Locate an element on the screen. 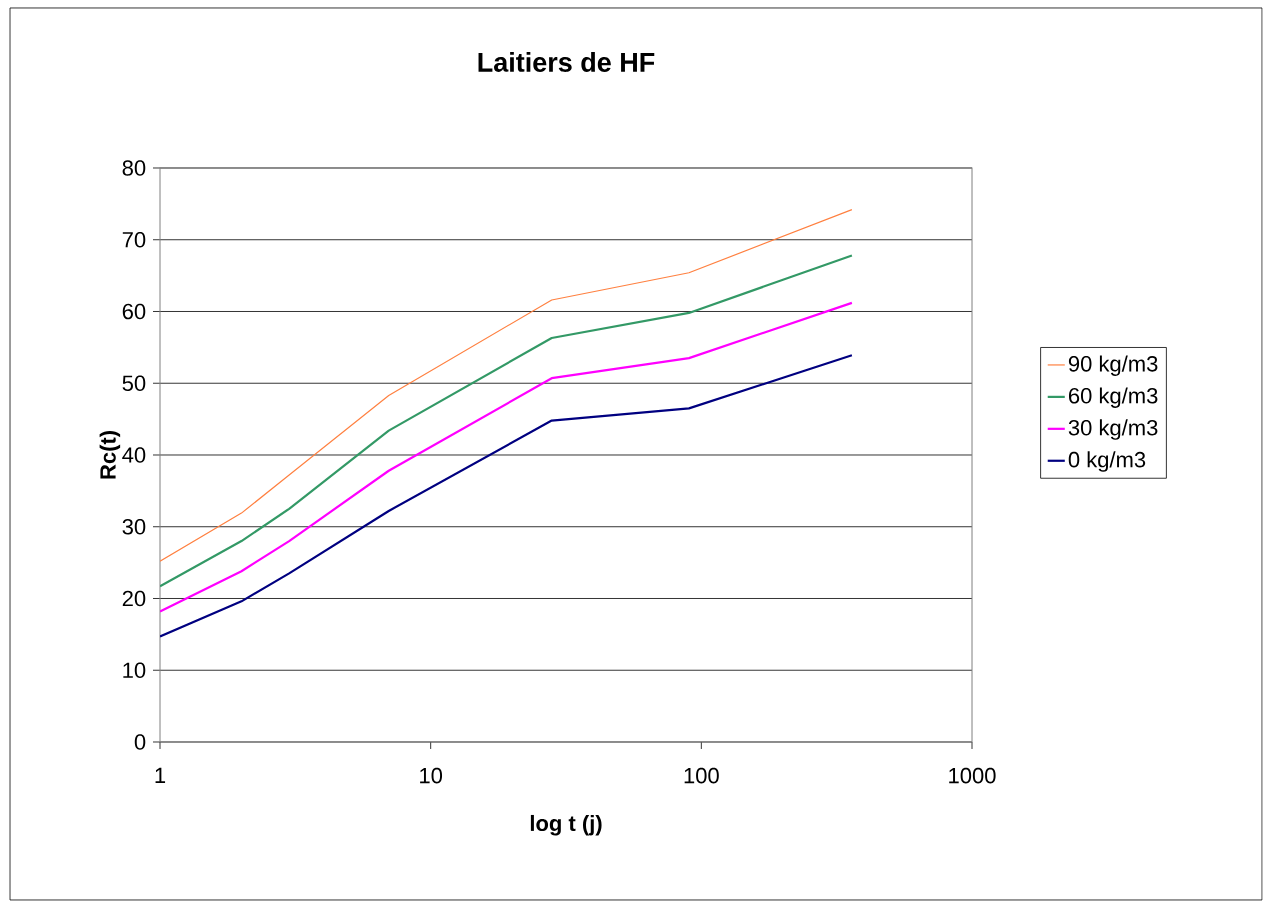 The height and width of the screenshot is (901, 1263). legend-label: 30 kg/m3 is located at coordinates (1113, 429).